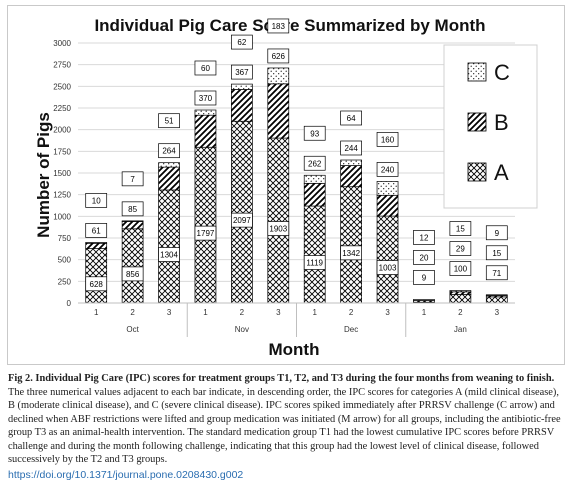 The width and height of the screenshot is (571, 489). What do you see at coordinates (62, 173) in the screenshot?
I see `y-tick-label: 1500` at bounding box center [62, 173].